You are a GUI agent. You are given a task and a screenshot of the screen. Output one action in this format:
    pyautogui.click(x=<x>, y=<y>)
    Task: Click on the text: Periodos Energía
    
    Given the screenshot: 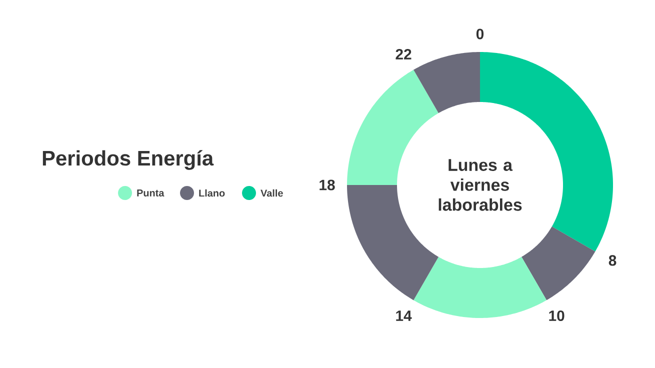 What is the action you would take?
    pyautogui.click(x=128, y=160)
    